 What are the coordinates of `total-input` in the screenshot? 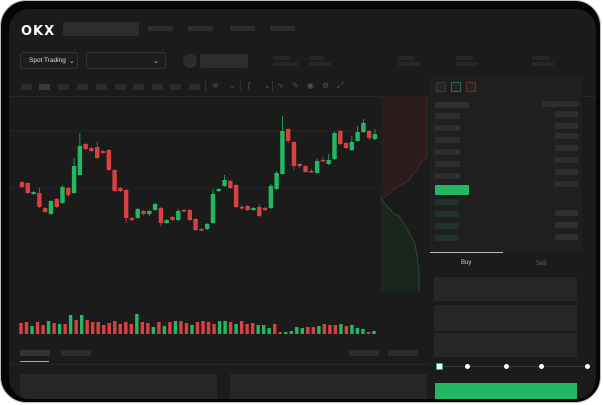 It's located at (505, 345).